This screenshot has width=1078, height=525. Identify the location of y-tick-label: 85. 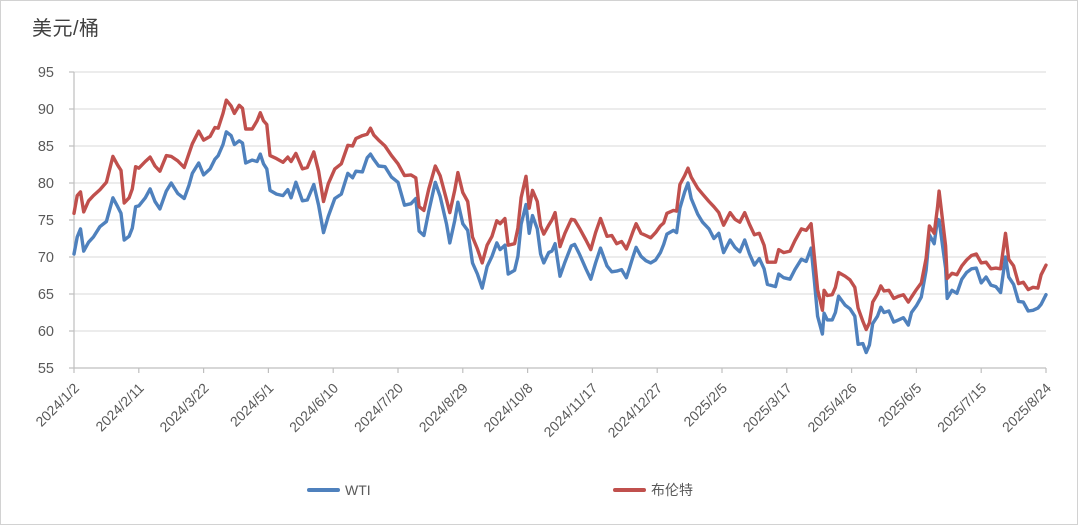
(46, 147).